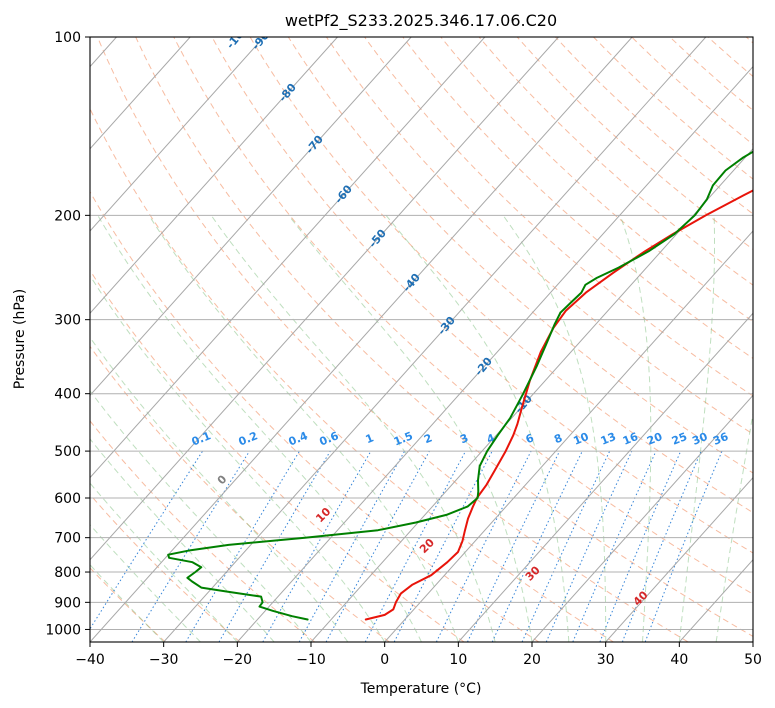 Image resolution: width=775 pixels, height=708 pixels. What do you see at coordinates (370, 438) in the screenshot?
I see `mixing-ratio-label: 1` at bounding box center [370, 438].